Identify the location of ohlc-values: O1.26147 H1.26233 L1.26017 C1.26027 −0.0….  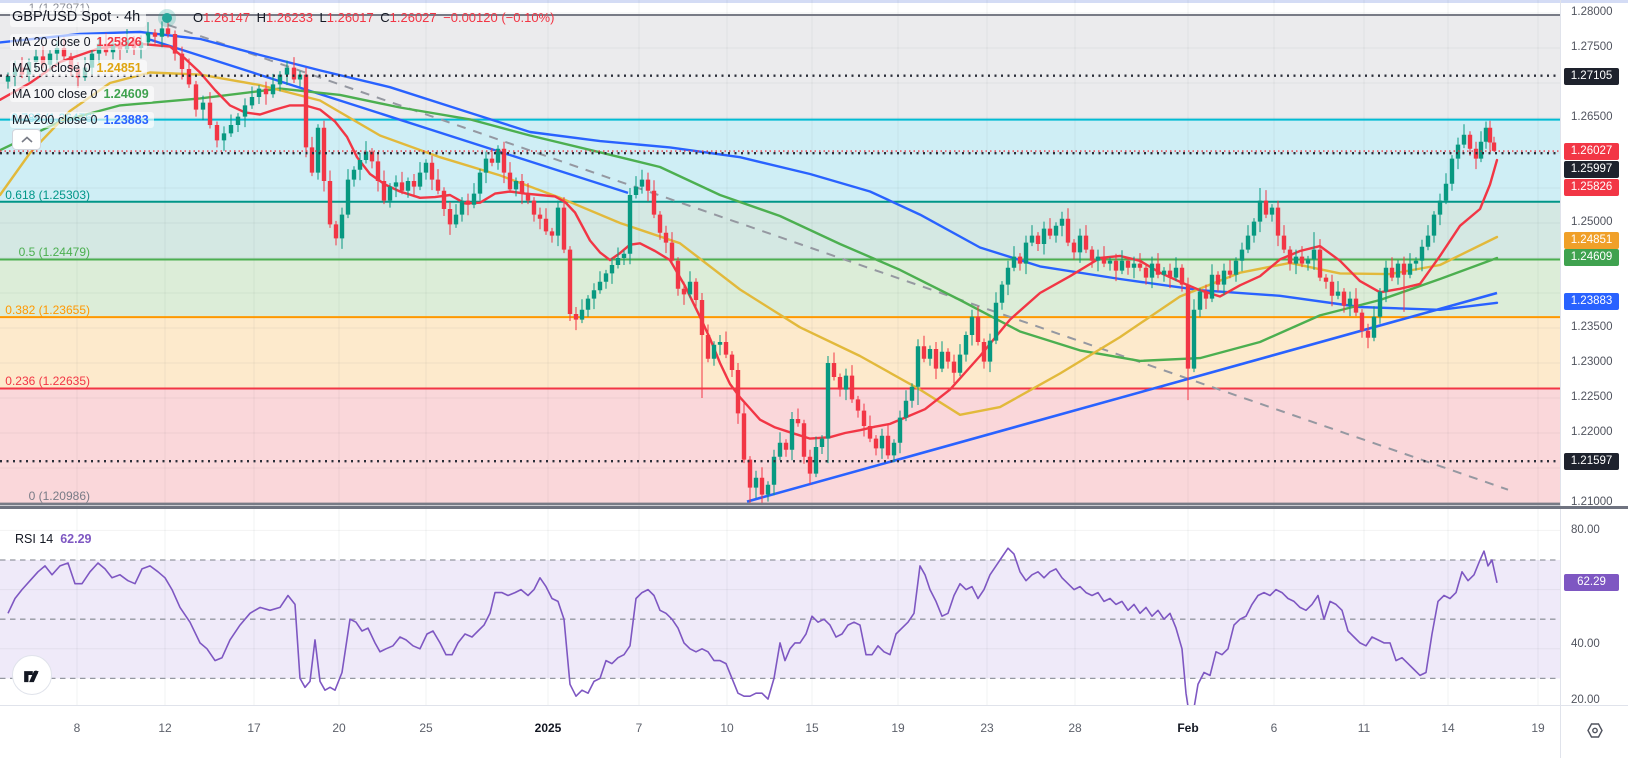
(373, 17).